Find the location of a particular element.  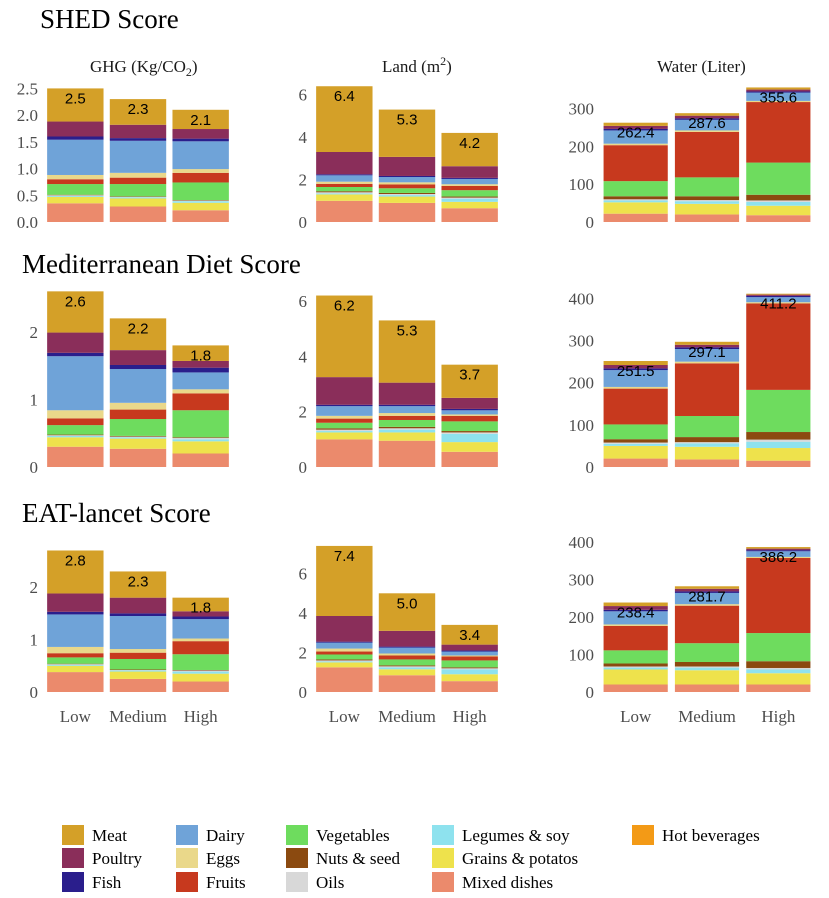

legend-label: Oils is located at coordinates (330, 882).